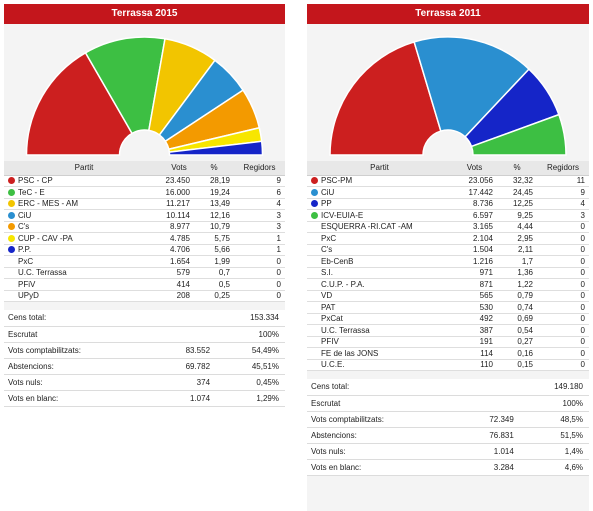 This screenshot has width=593, height=511. I want to click on table-row: C.U.P. - P.A. 871 1,22 0, so click(448, 284).